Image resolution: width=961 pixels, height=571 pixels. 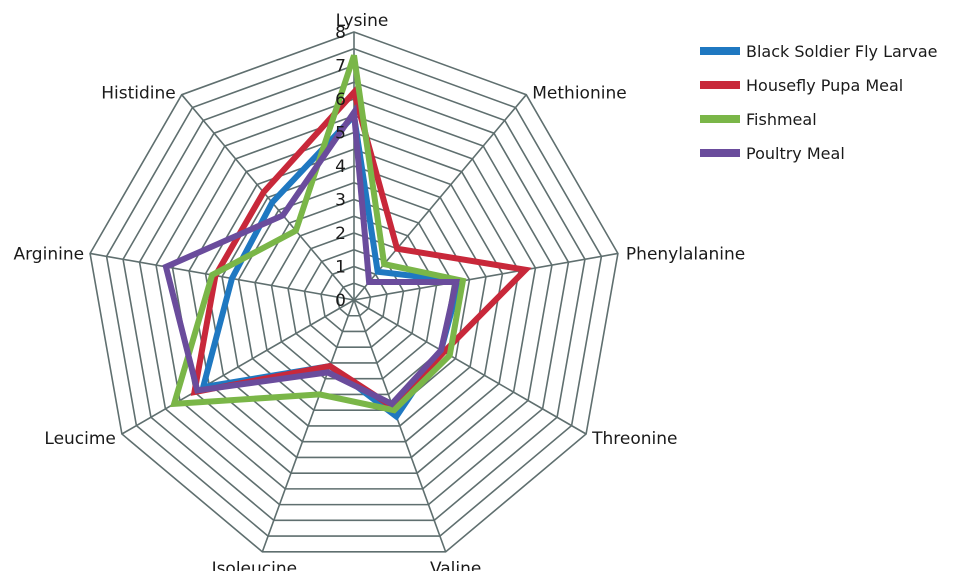 What do you see at coordinates (825, 85) in the screenshot?
I see `legend-label: Housefly Pupa Meal` at bounding box center [825, 85].